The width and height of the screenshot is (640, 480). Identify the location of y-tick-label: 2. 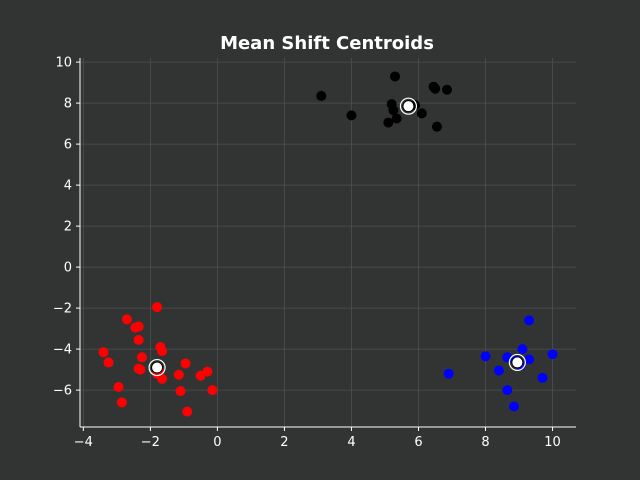
(68, 227).